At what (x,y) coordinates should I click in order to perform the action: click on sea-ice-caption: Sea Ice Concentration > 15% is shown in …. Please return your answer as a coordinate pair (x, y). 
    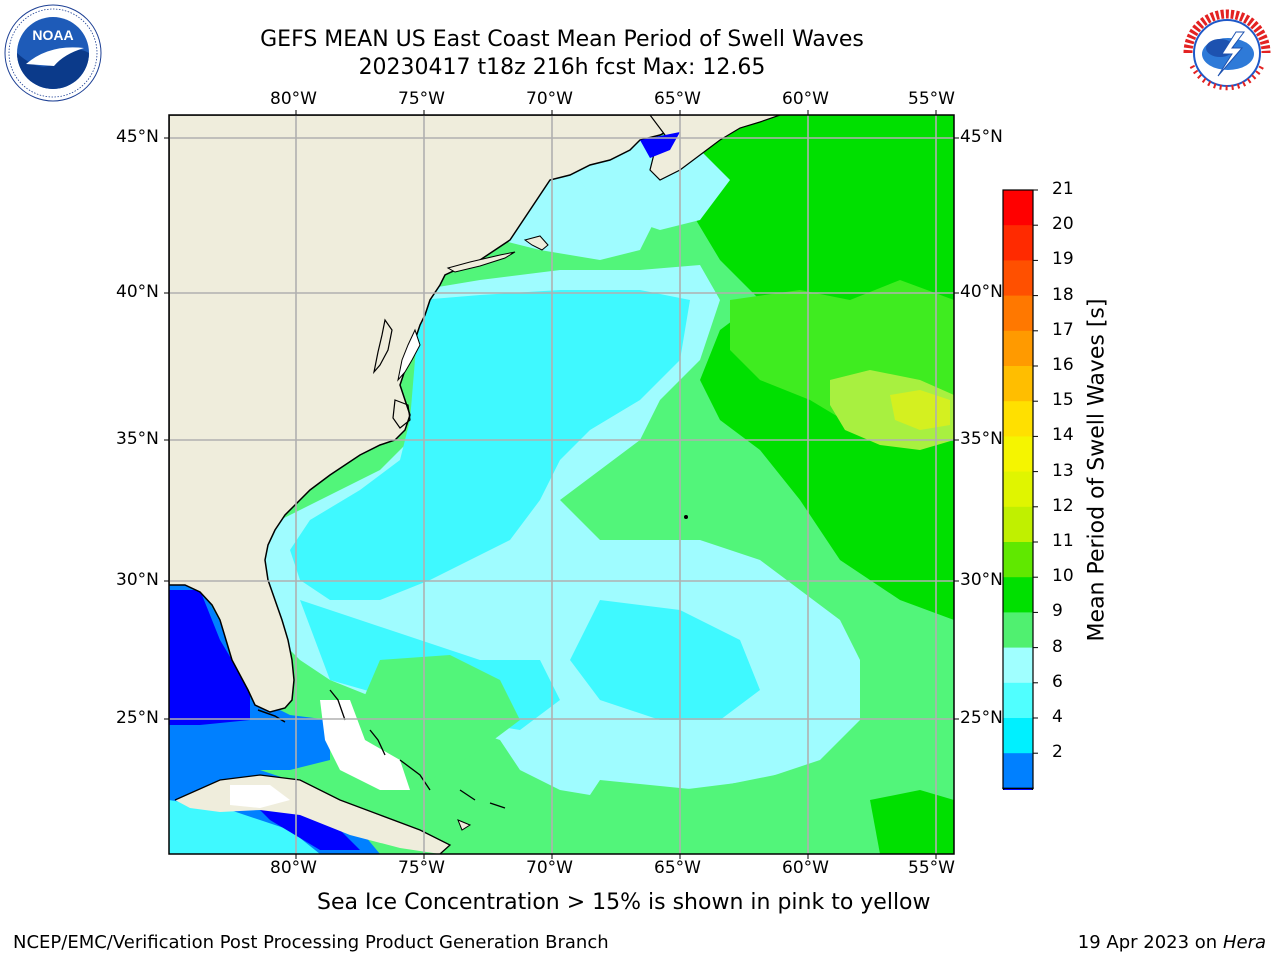
    Looking at the image, I should click on (624, 902).